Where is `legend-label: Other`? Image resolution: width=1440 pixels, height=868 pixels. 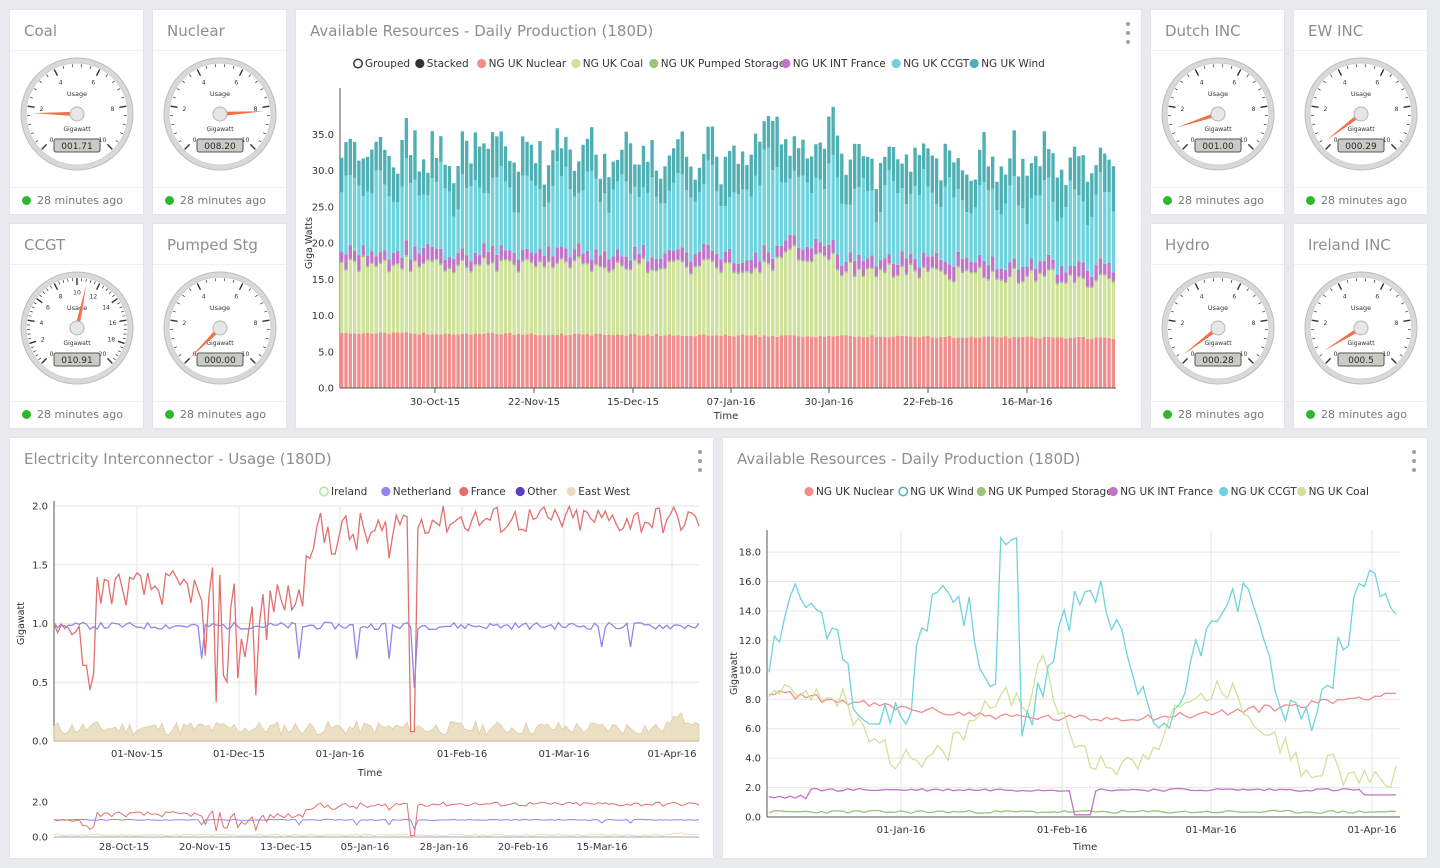 legend-label: Other is located at coordinates (542, 492).